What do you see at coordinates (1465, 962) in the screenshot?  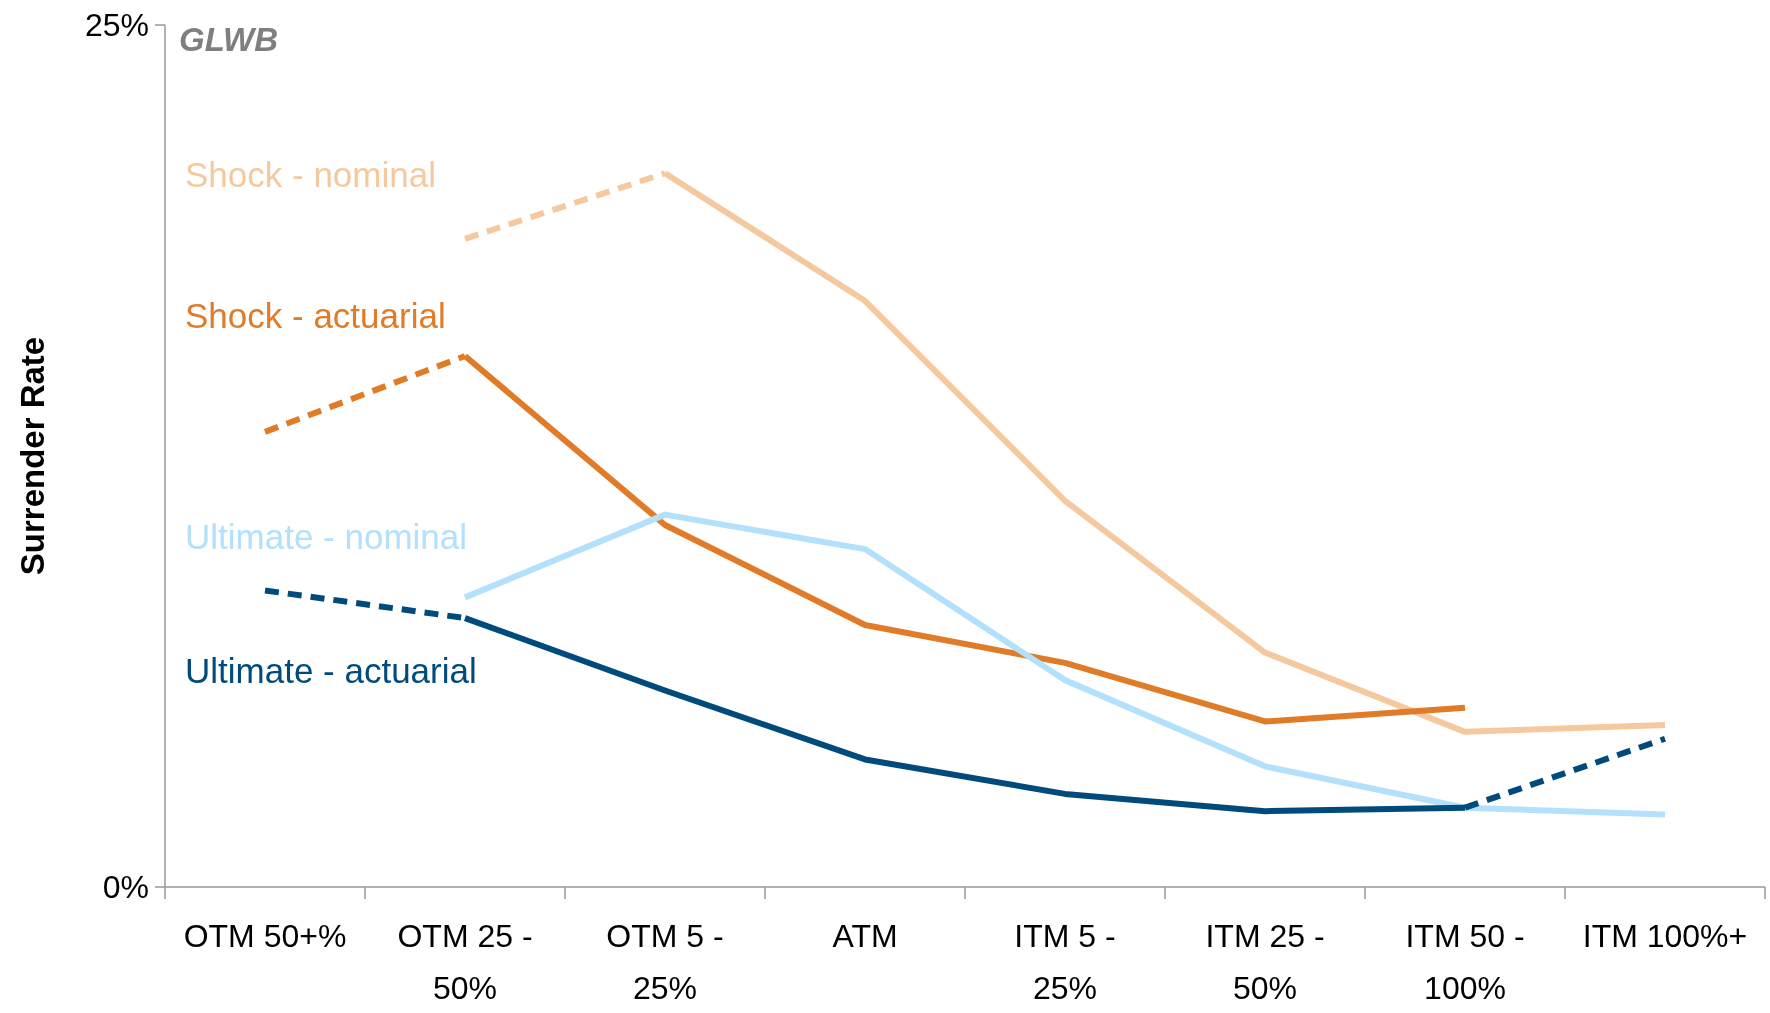 I see `x-tick-label: ITM 50 - 100%` at bounding box center [1465, 962].